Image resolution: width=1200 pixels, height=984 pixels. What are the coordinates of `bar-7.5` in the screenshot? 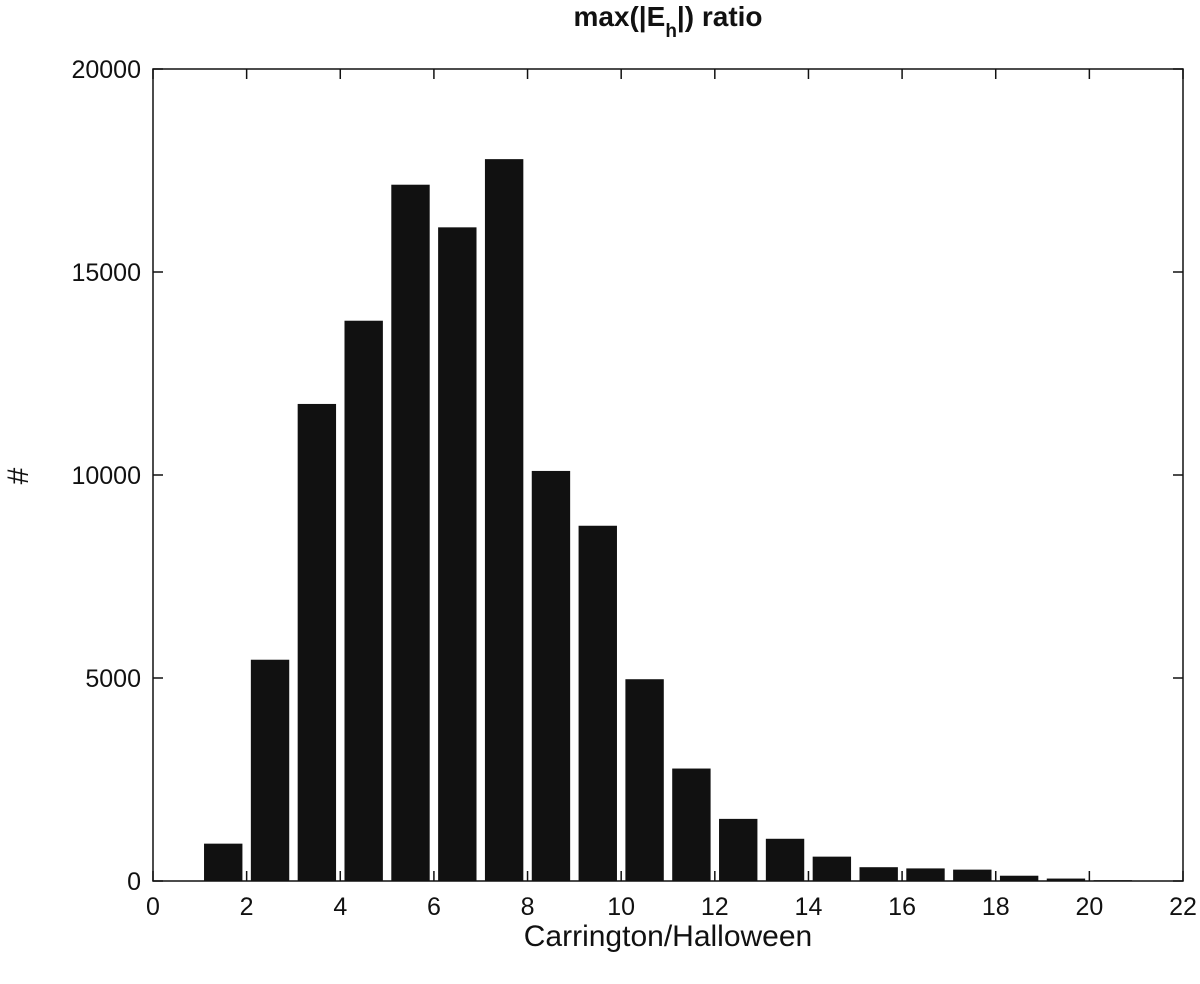 It's located at (504, 520).